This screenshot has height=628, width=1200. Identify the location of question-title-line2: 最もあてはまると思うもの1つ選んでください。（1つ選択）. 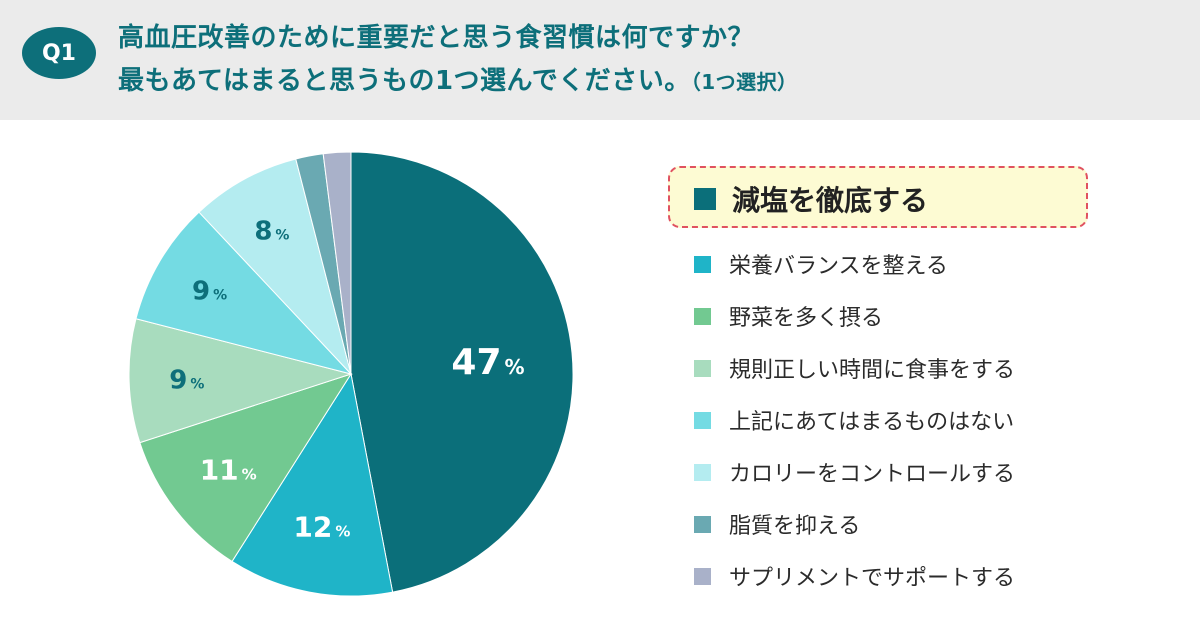
(458, 78).